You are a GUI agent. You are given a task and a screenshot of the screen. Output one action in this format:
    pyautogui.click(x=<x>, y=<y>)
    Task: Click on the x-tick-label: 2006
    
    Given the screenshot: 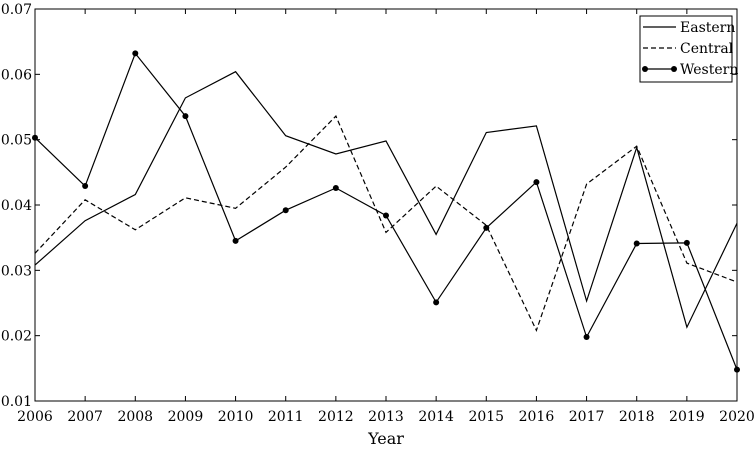 What is the action you would take?
    pyautogui.click(x=35, y=417)
    